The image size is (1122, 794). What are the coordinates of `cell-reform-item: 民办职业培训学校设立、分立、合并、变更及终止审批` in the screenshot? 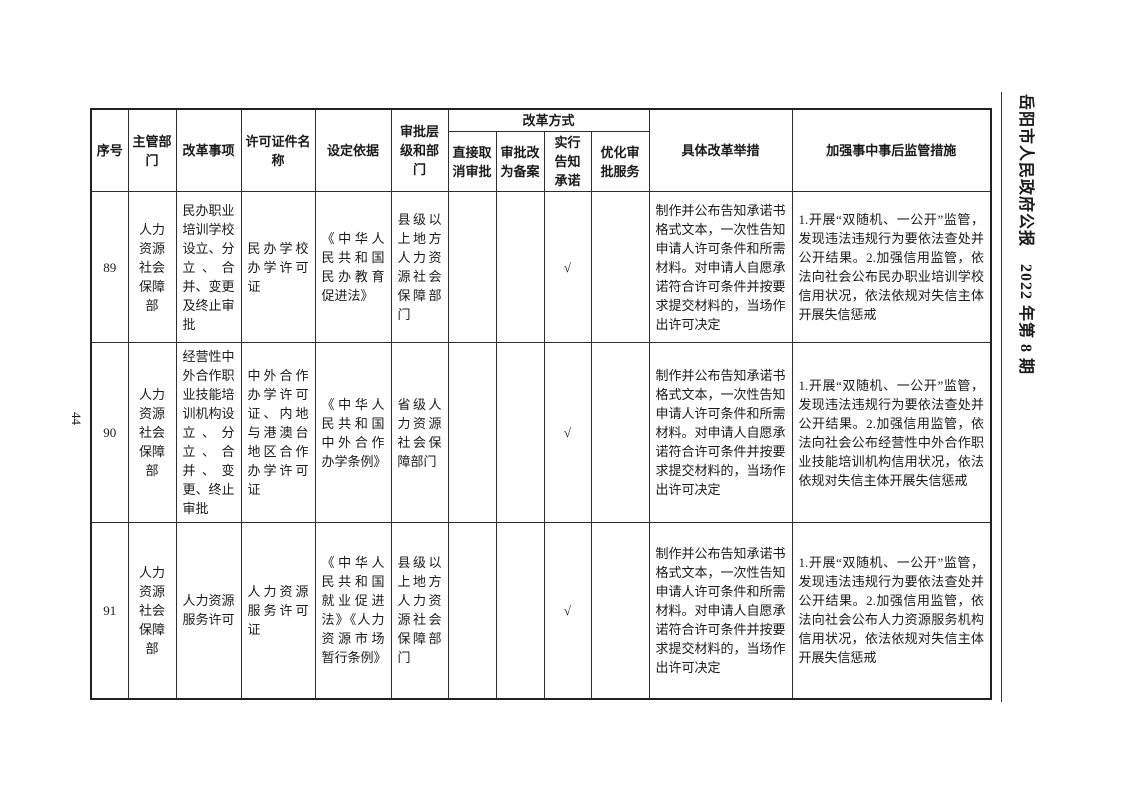 It's located at (208, 267).